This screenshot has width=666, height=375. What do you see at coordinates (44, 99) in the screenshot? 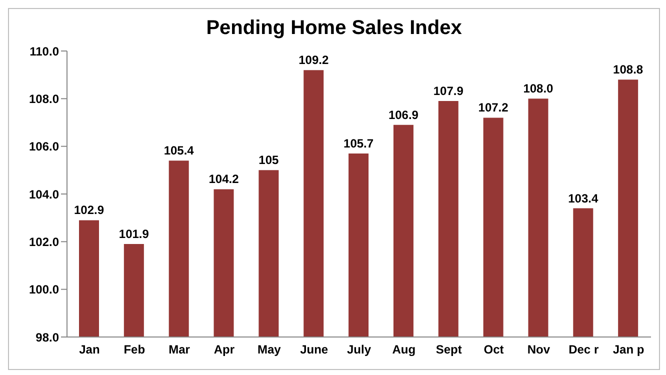
I see `y-tick-label: 108.0` at bounding box center [44, 99].